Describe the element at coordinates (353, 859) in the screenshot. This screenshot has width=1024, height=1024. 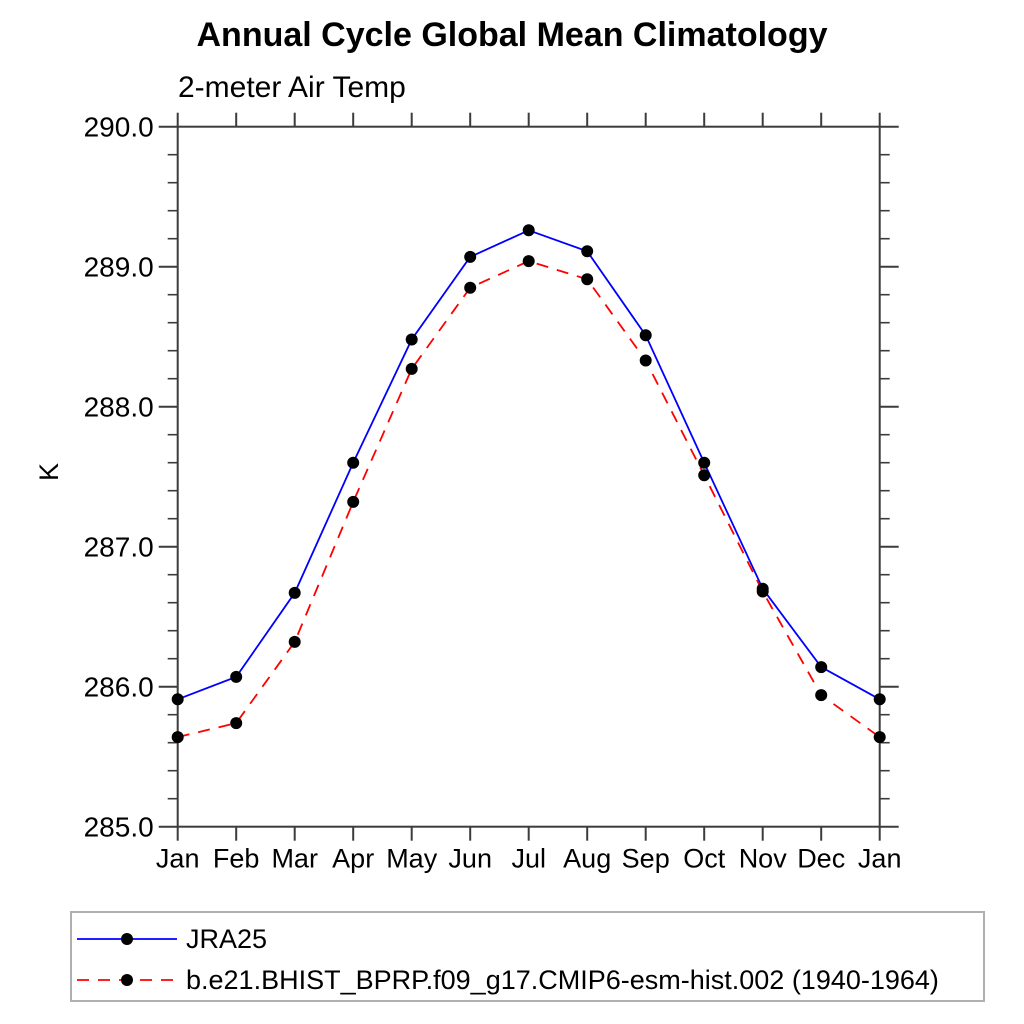
I see `x-axis-tick-label: Apr` at that location.